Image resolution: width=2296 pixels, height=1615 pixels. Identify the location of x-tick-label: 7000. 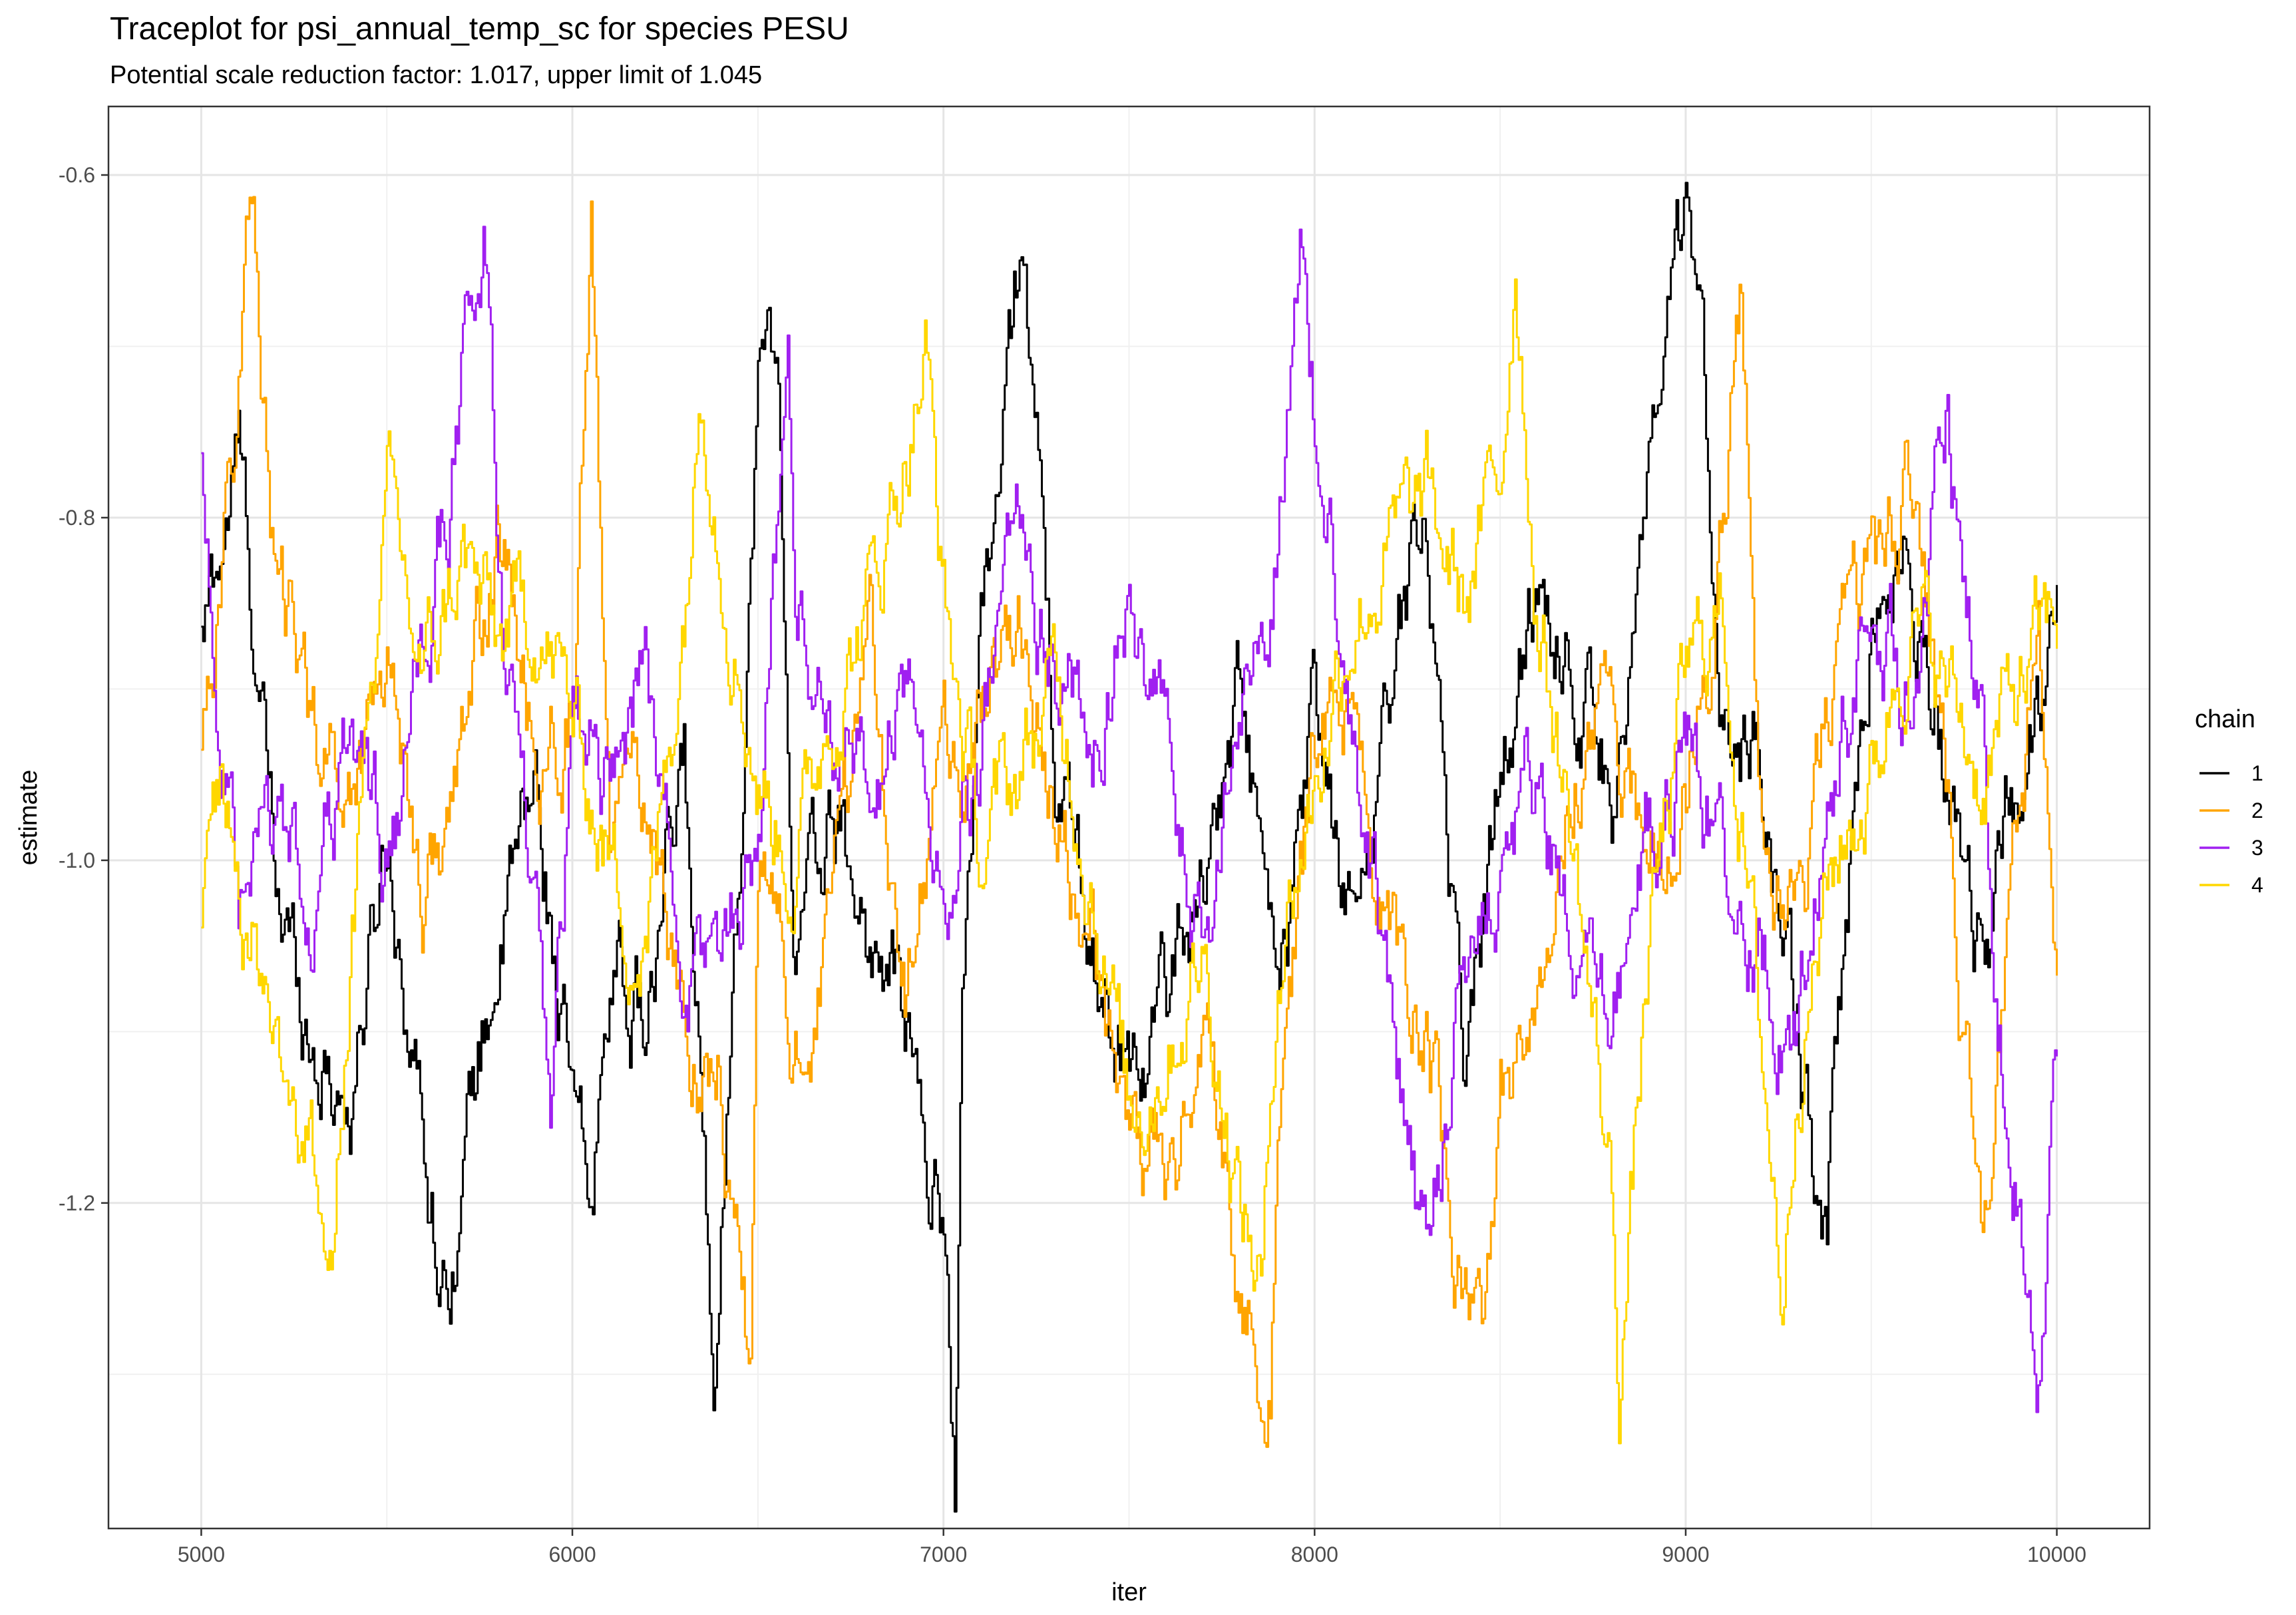
(943, 1554).